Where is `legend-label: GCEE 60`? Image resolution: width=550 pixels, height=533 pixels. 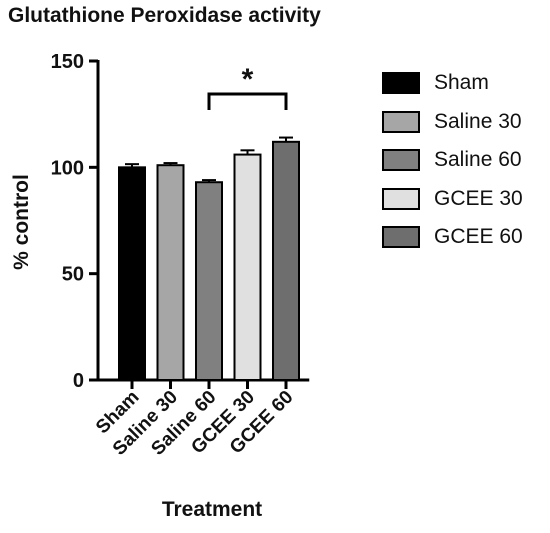
legend-label: GCEE 60 is located at coordinates (478, 237).